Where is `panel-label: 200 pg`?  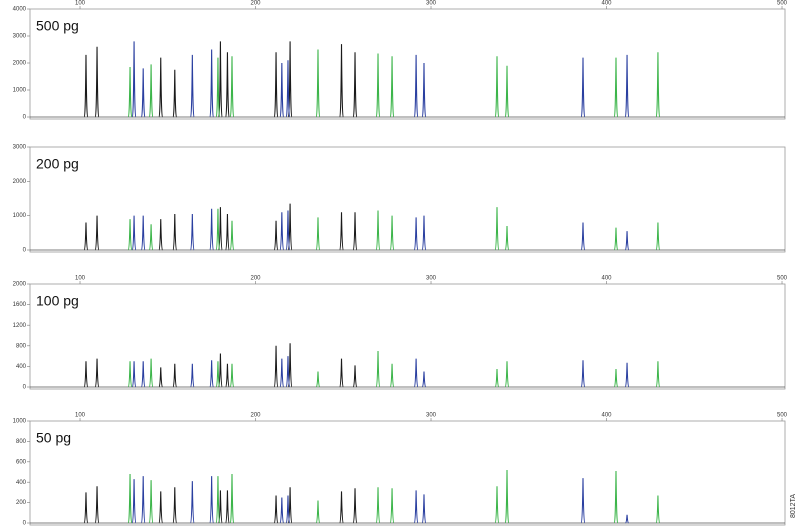 panel-label: 200 pg is located at coordinates (57, 164).